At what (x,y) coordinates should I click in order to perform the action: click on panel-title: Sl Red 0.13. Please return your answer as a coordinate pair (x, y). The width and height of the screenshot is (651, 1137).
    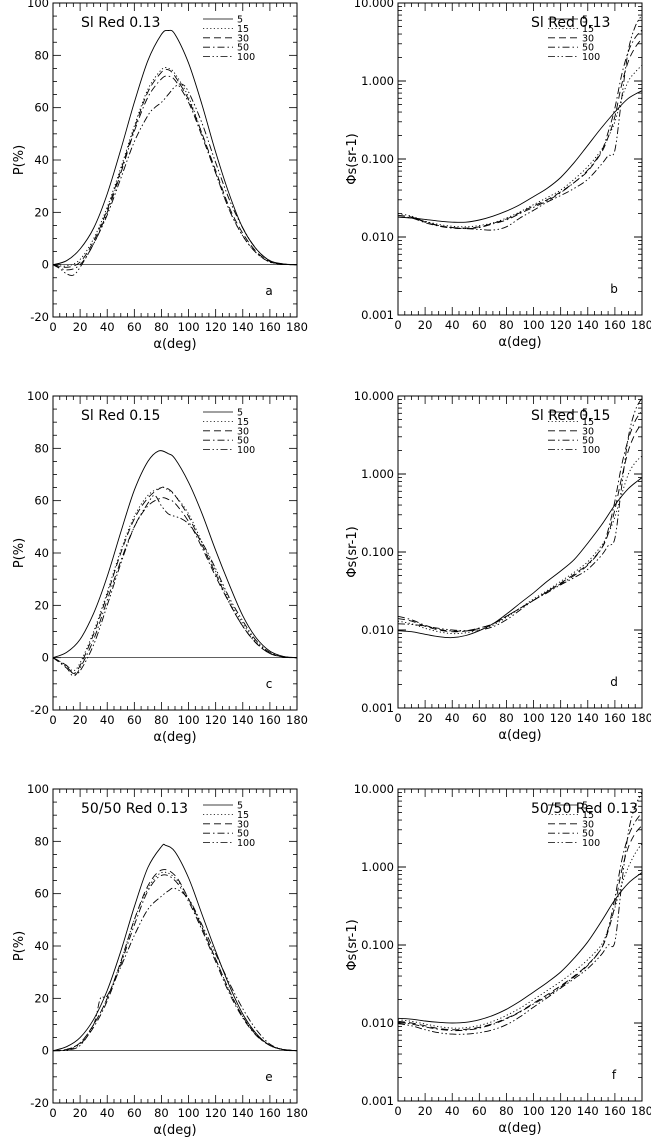
    Looking at the image, I should click on (570, 23).